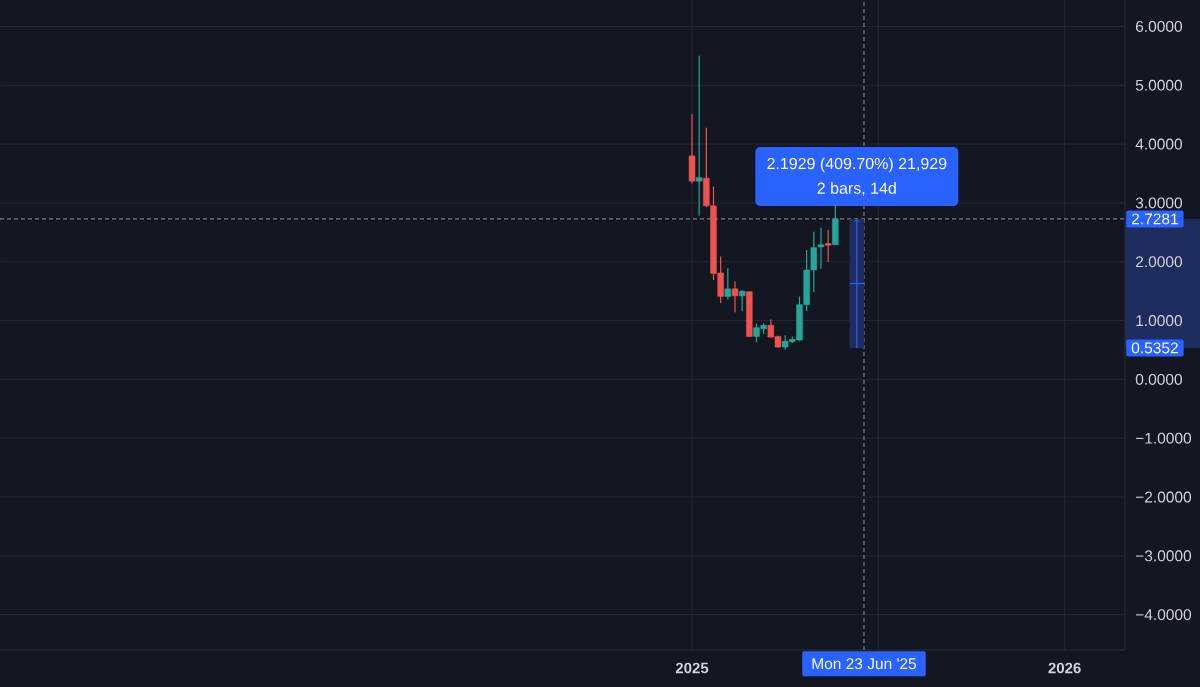  Describe the element at coordinates (1159, 262) in the screenshot. I see `y-tick-label: 2.0000` at that location.